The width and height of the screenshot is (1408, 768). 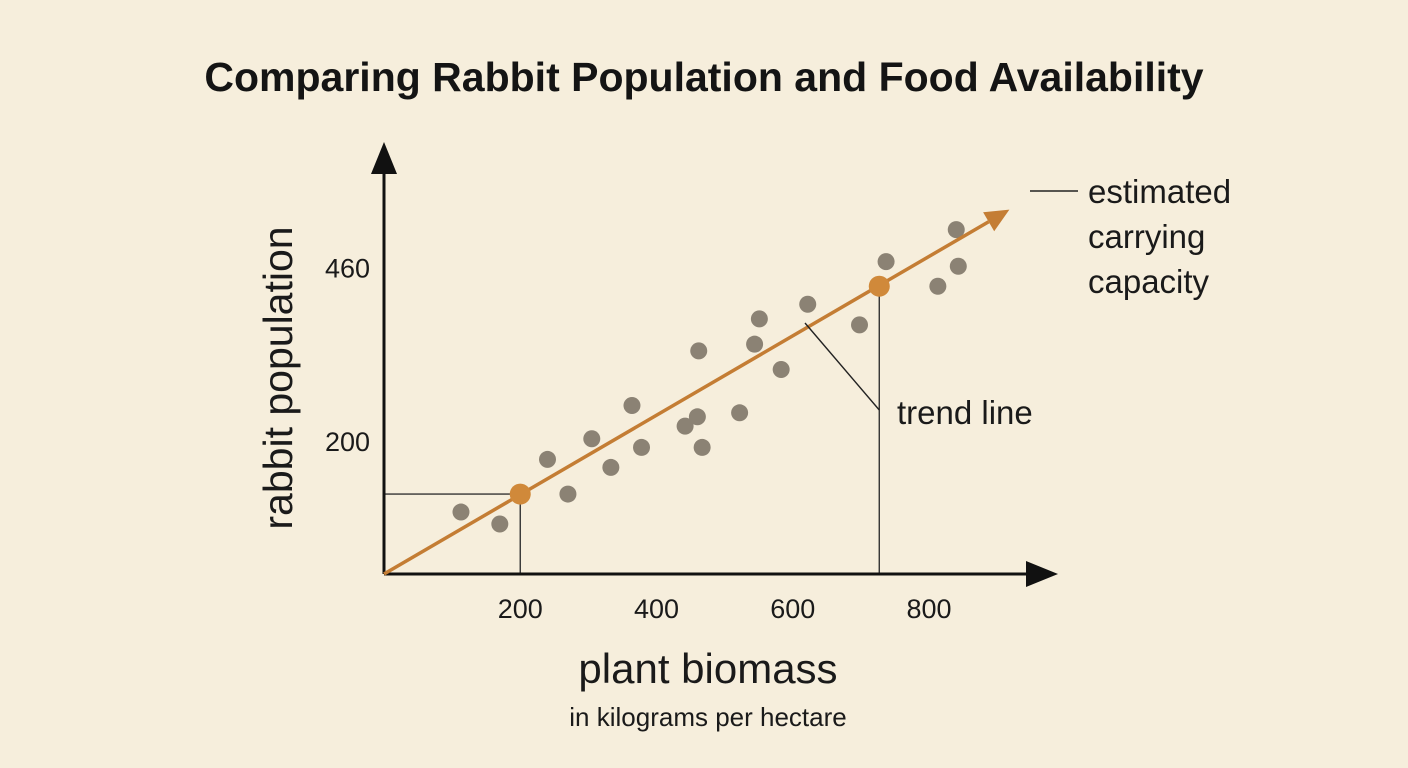 What do you see at coordinates (278, 377) in the screenshot?
I see `y-axis-label: rabbit population` at bounding box center [278, 377].